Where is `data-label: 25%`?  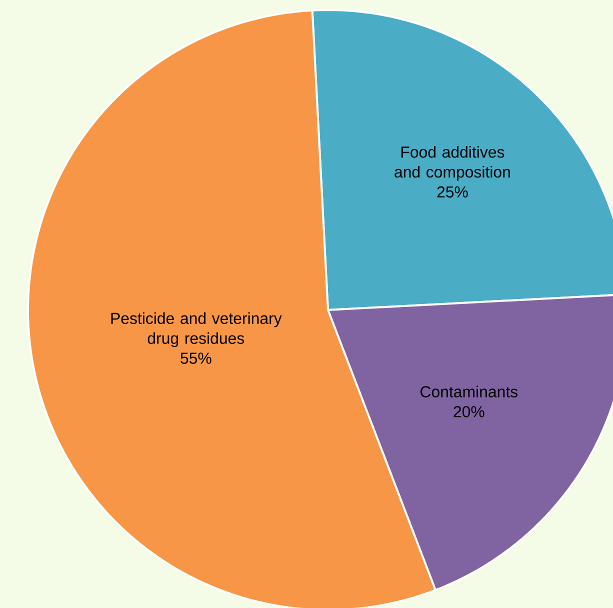
data-label: 25% is located at coordinates (452, 192).